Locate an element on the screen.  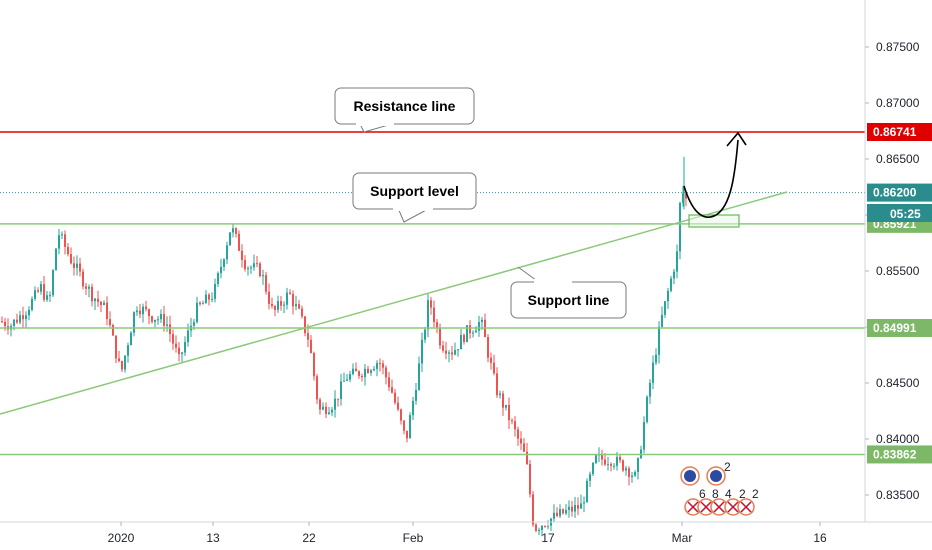
callout-support-line: Support line is located at coordinates (568, 292).